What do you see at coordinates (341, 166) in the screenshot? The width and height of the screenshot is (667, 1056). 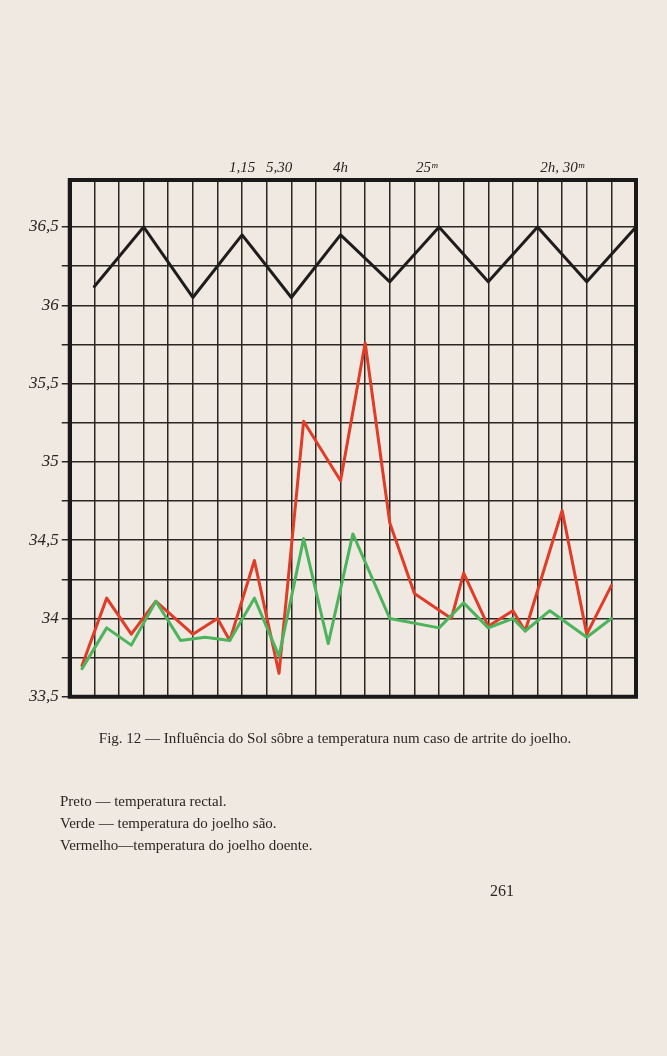 I see `x-tick-label: 4h` at bounding box center [341, 166].